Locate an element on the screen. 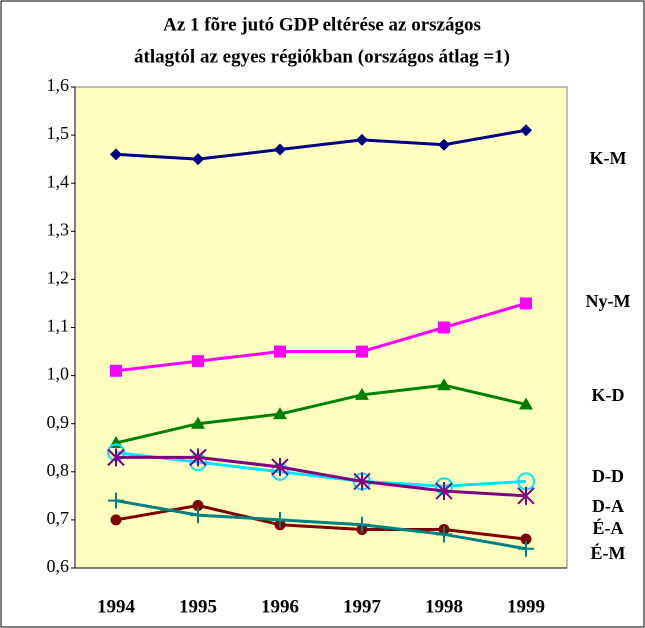  x-tick-label: 1999 is located at coordinates (526, 606).